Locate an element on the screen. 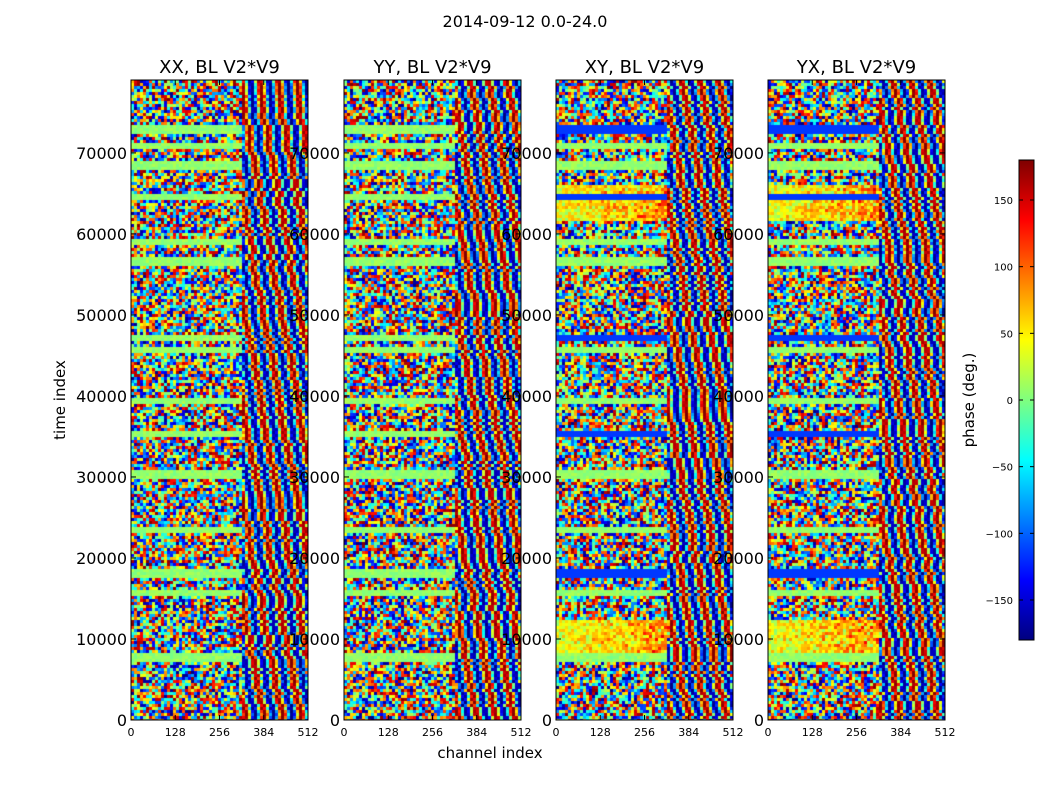 The width and height of the screenshot is (1050, 804). panel-title: YY, BL V2*V9 is located at coordinates (431, 67).